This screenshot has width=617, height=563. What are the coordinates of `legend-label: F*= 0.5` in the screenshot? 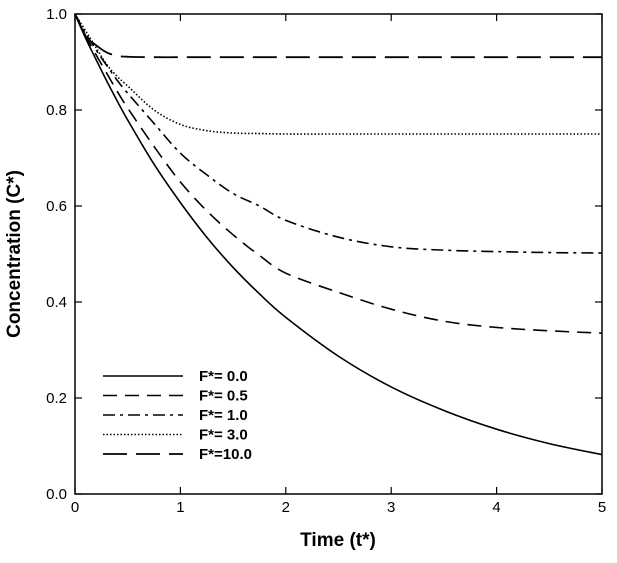 It's located at (223, 396).